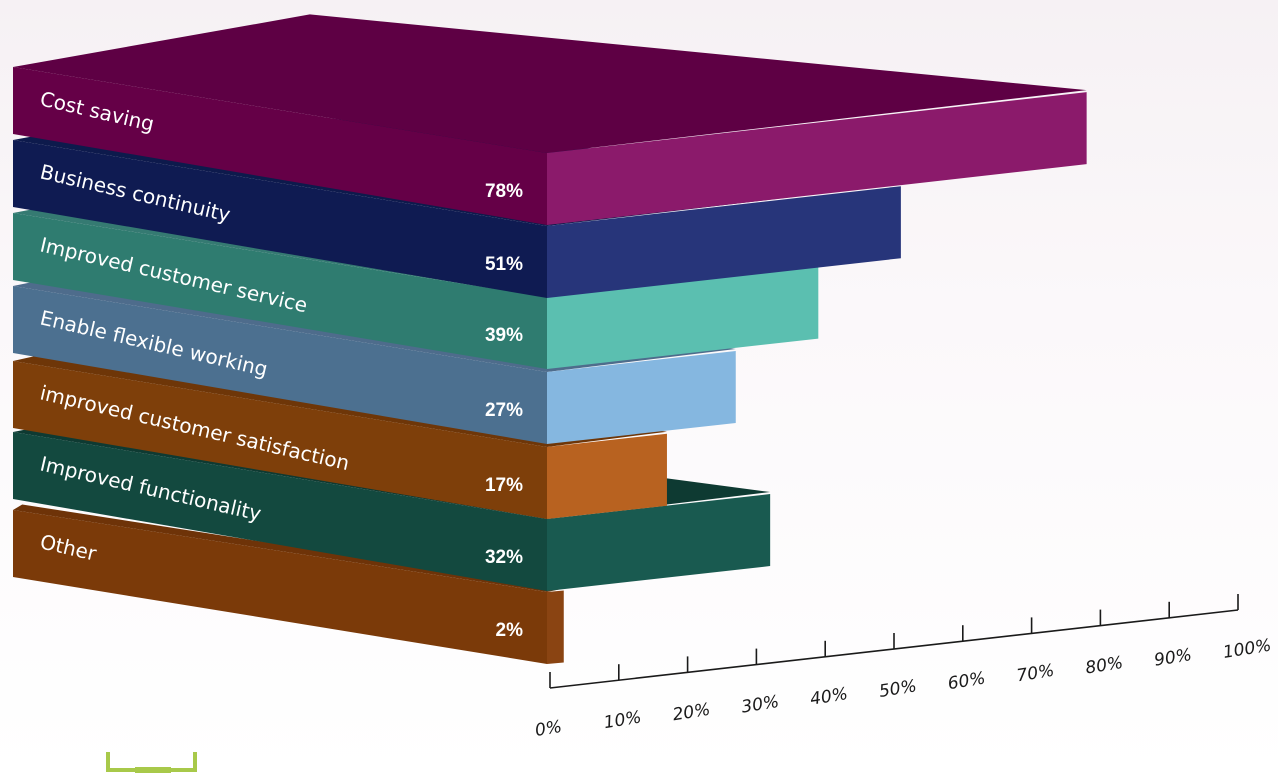 The image size is (1278, 773). What do you see at coordinates (504, 264) in the screenshot?
I see `data-label: 51%` at bounding box center [504, 264].